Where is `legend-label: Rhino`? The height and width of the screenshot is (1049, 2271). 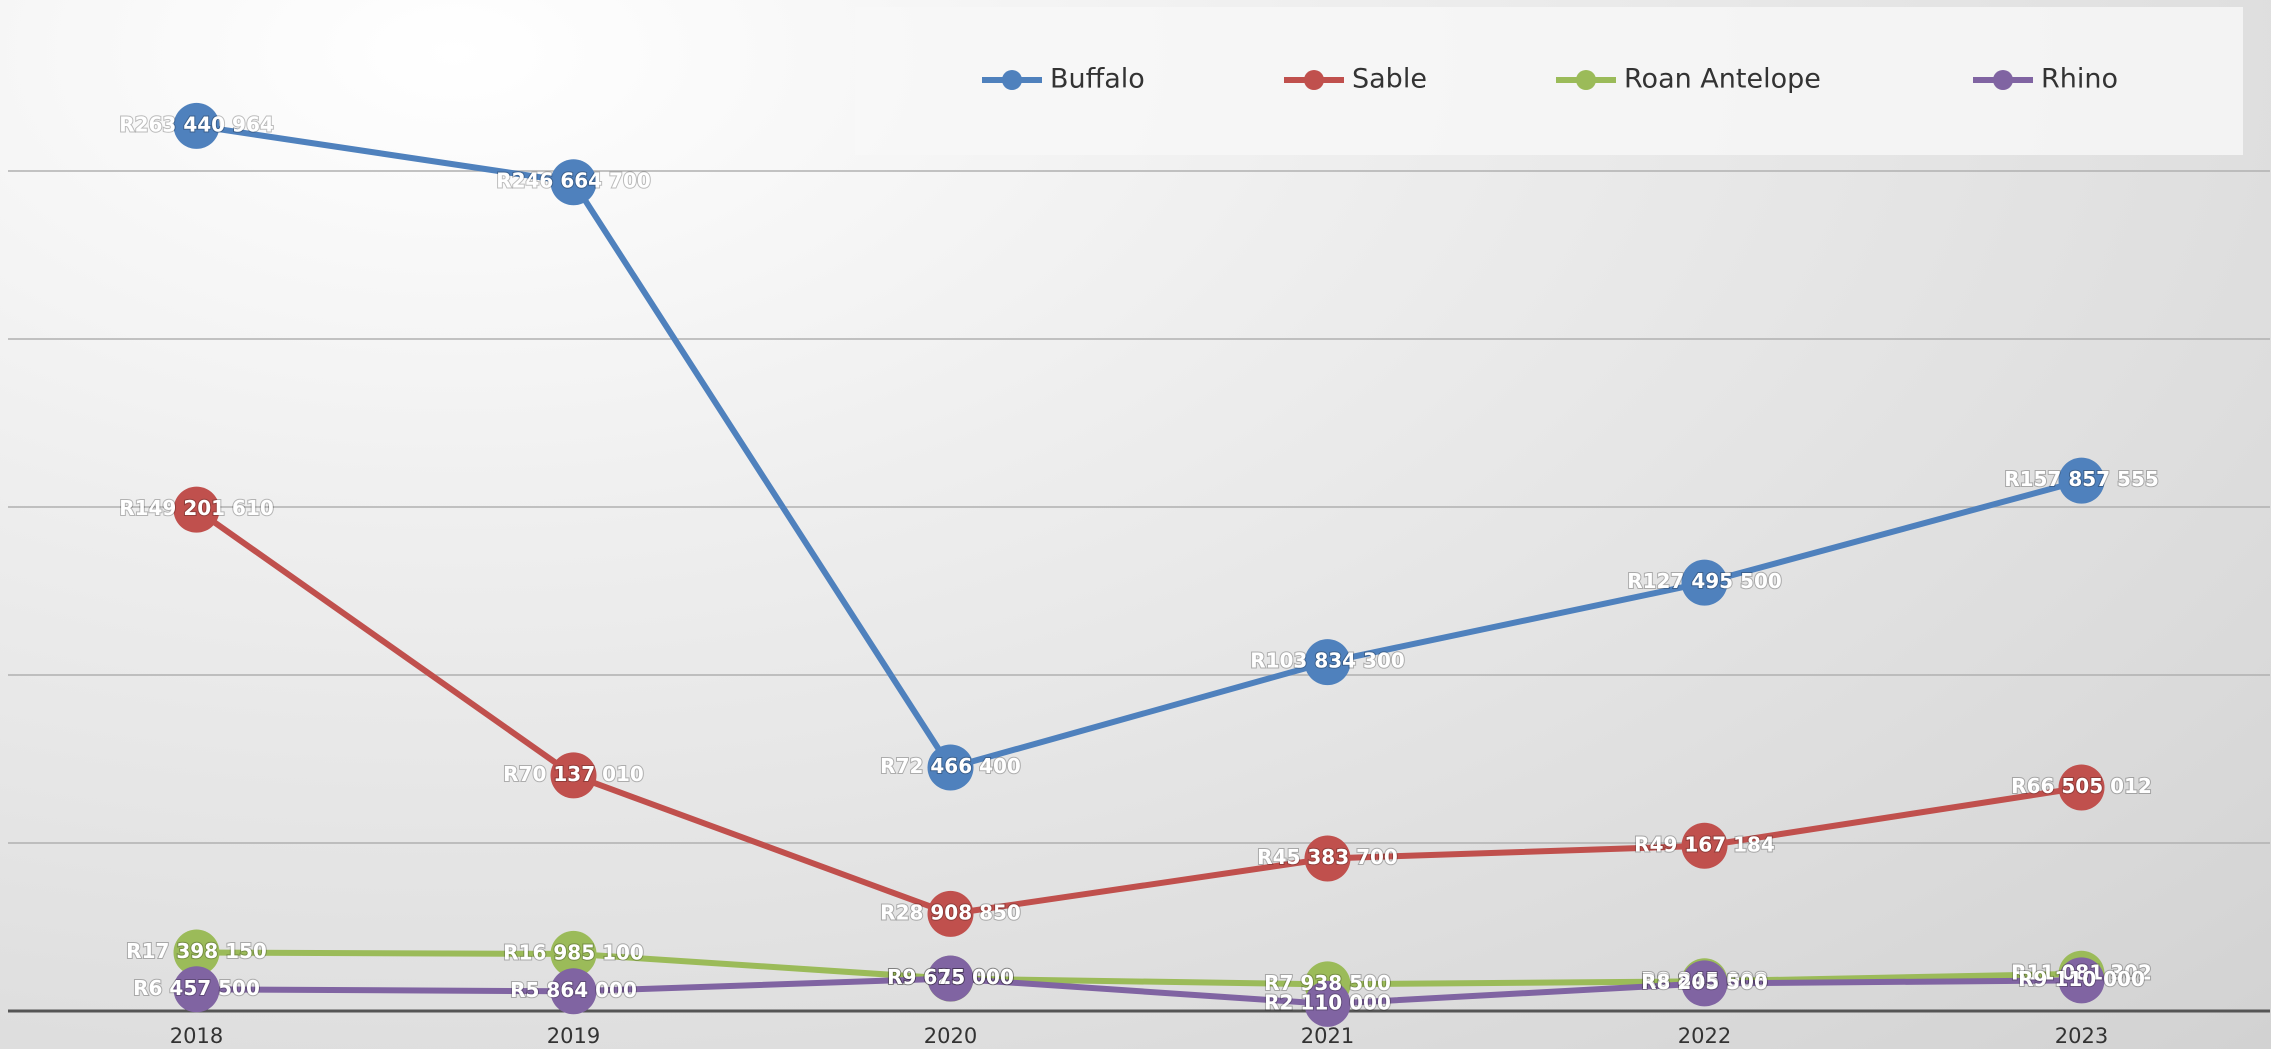
legend-label: Rhino is located at coordinates (2079, 79).